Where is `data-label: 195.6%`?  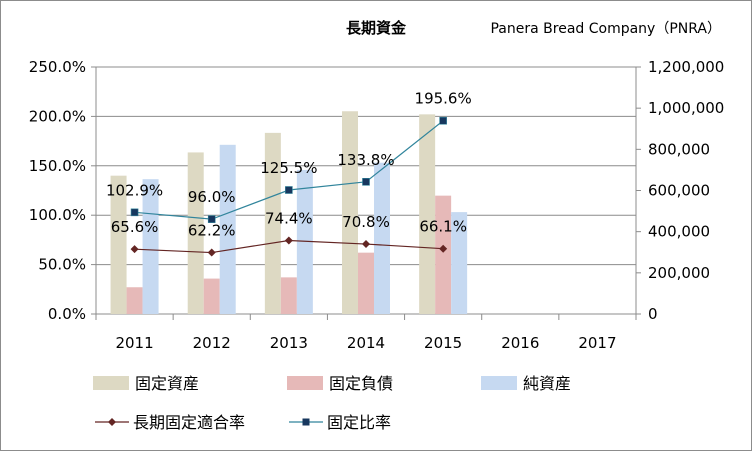
data-label: 195.6% is located at coordinates (443, 99).